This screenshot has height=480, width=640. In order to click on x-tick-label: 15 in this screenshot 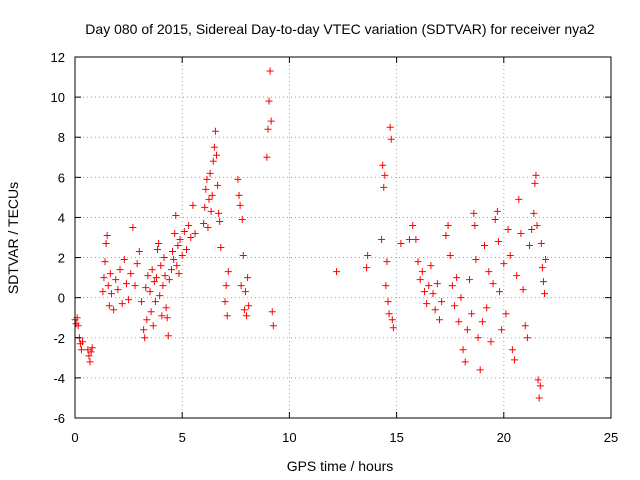, I will do `click(396, 437)`.